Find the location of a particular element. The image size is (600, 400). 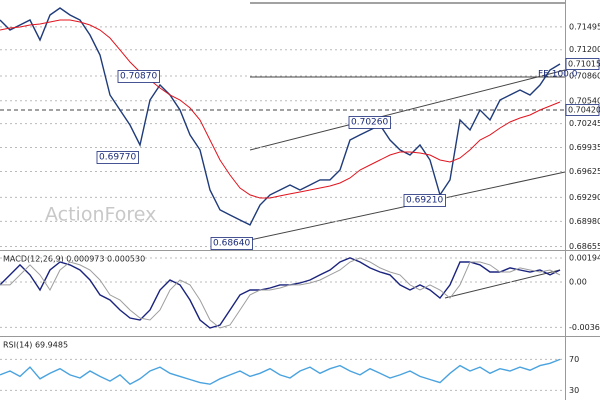

y-tick-label: 0.71200 is located at coordinates (584, 49).